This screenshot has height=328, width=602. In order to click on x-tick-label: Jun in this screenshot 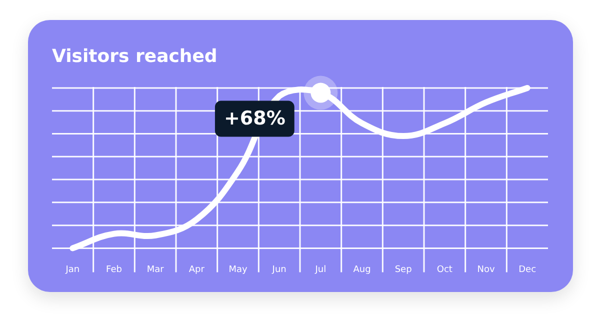, I will do `click(278, 269)`.